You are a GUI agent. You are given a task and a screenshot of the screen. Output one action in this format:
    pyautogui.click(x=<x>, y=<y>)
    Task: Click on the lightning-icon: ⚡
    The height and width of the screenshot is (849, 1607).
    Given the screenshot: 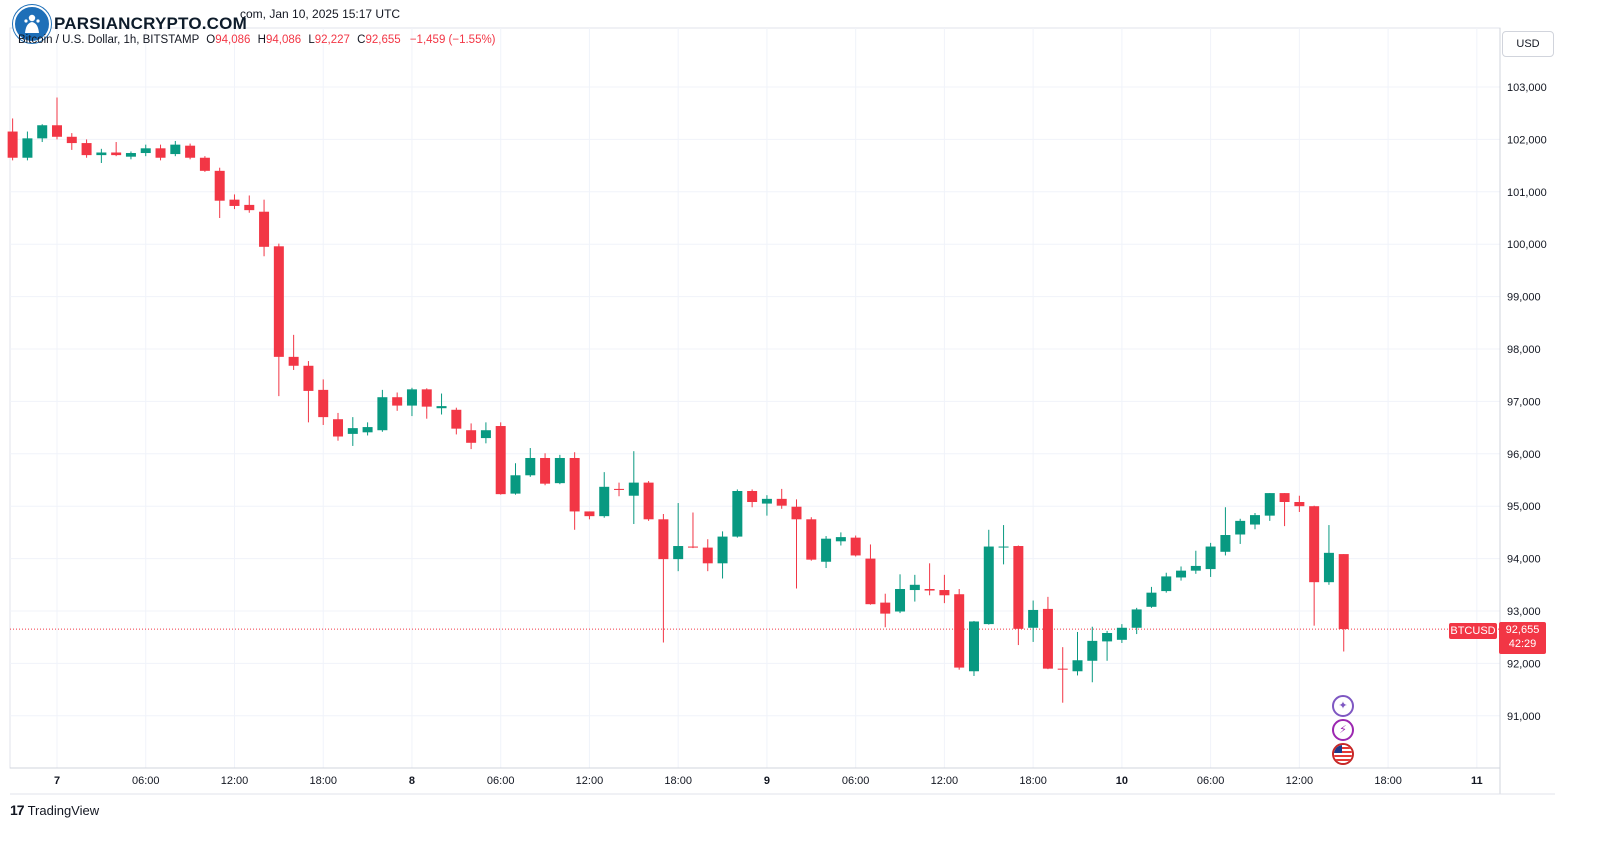 What is the action you would take?
    pyautogui.click(x=1343, y=730)
    